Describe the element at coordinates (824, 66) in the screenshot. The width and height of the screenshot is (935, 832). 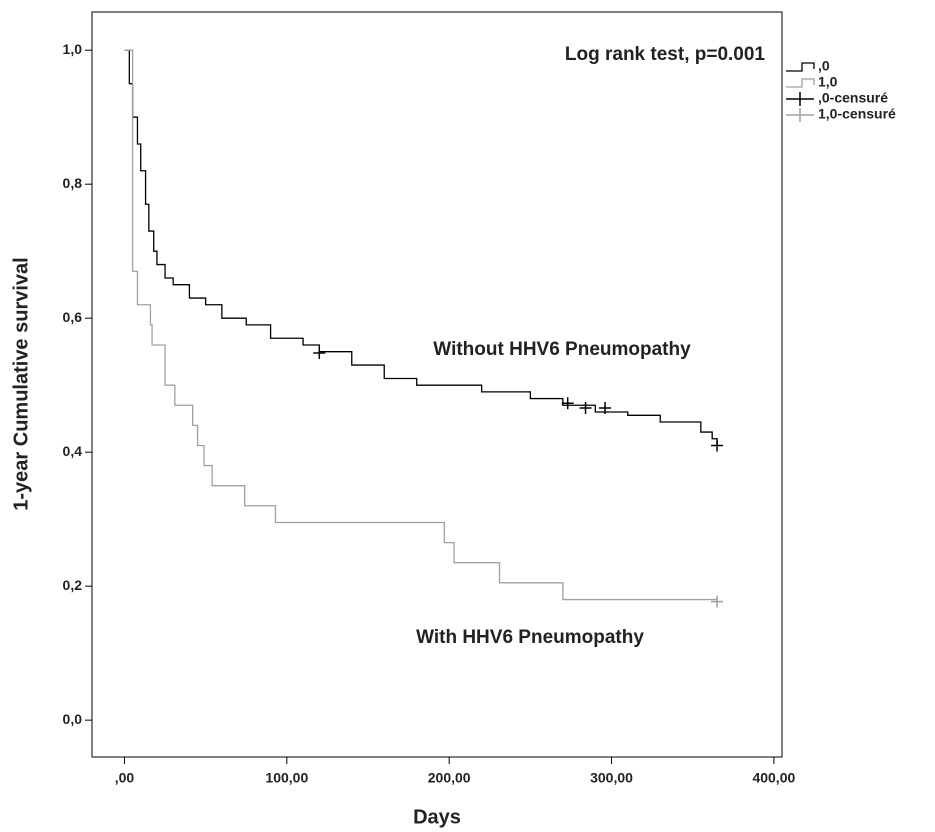
I see `legend-label: ,0` at that location.